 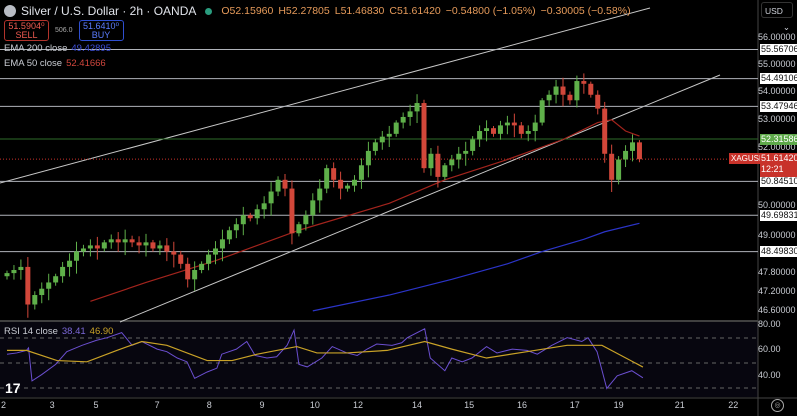 I want to click on currency-dropdown: USD ⌄, so click(x=777, y=17).